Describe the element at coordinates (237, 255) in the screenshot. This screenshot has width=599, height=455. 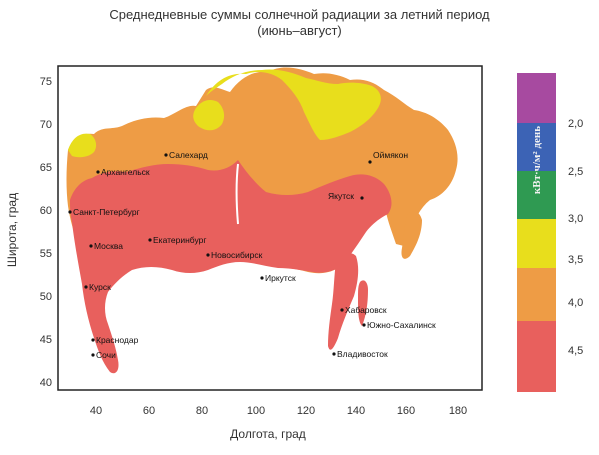
I see `city-label-novosibirsk: Новосибирск` at that location.